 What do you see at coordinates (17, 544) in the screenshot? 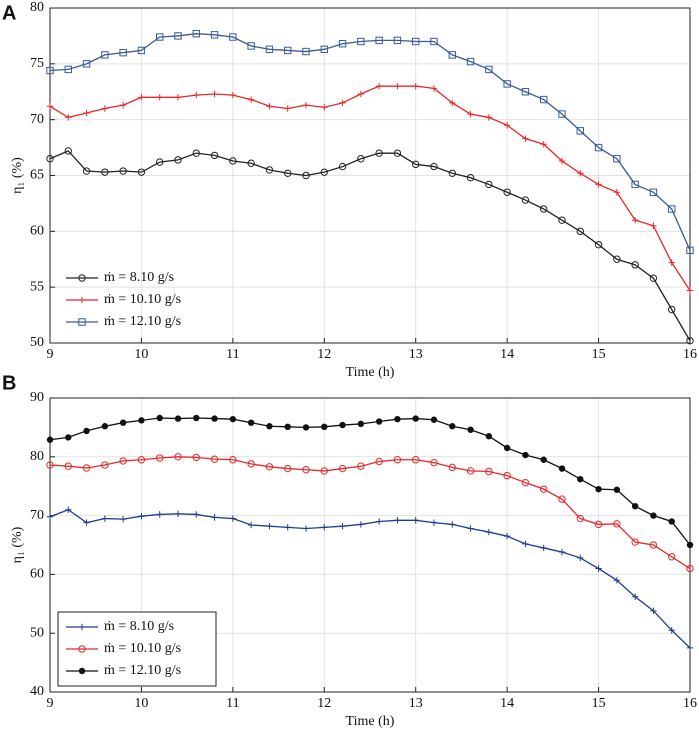
I see `y-axis-label: η₁ (%)` at bounding box center [17, 544].